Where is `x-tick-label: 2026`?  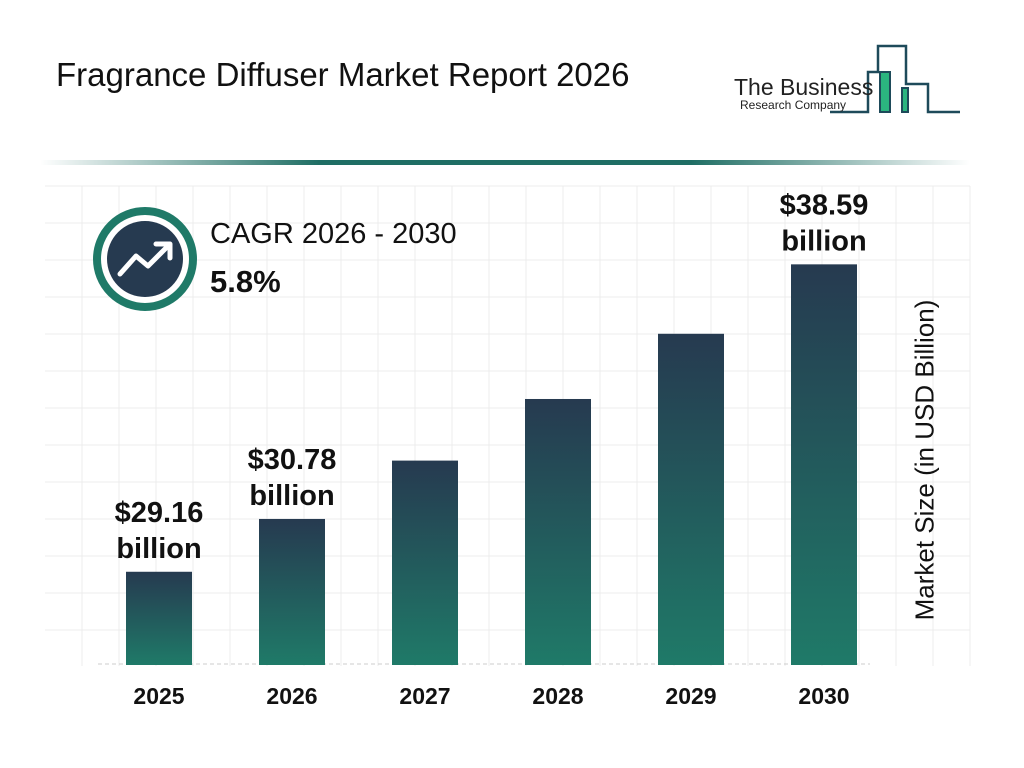 x-tick-label: 2026 is located at coordinates (291, 696).